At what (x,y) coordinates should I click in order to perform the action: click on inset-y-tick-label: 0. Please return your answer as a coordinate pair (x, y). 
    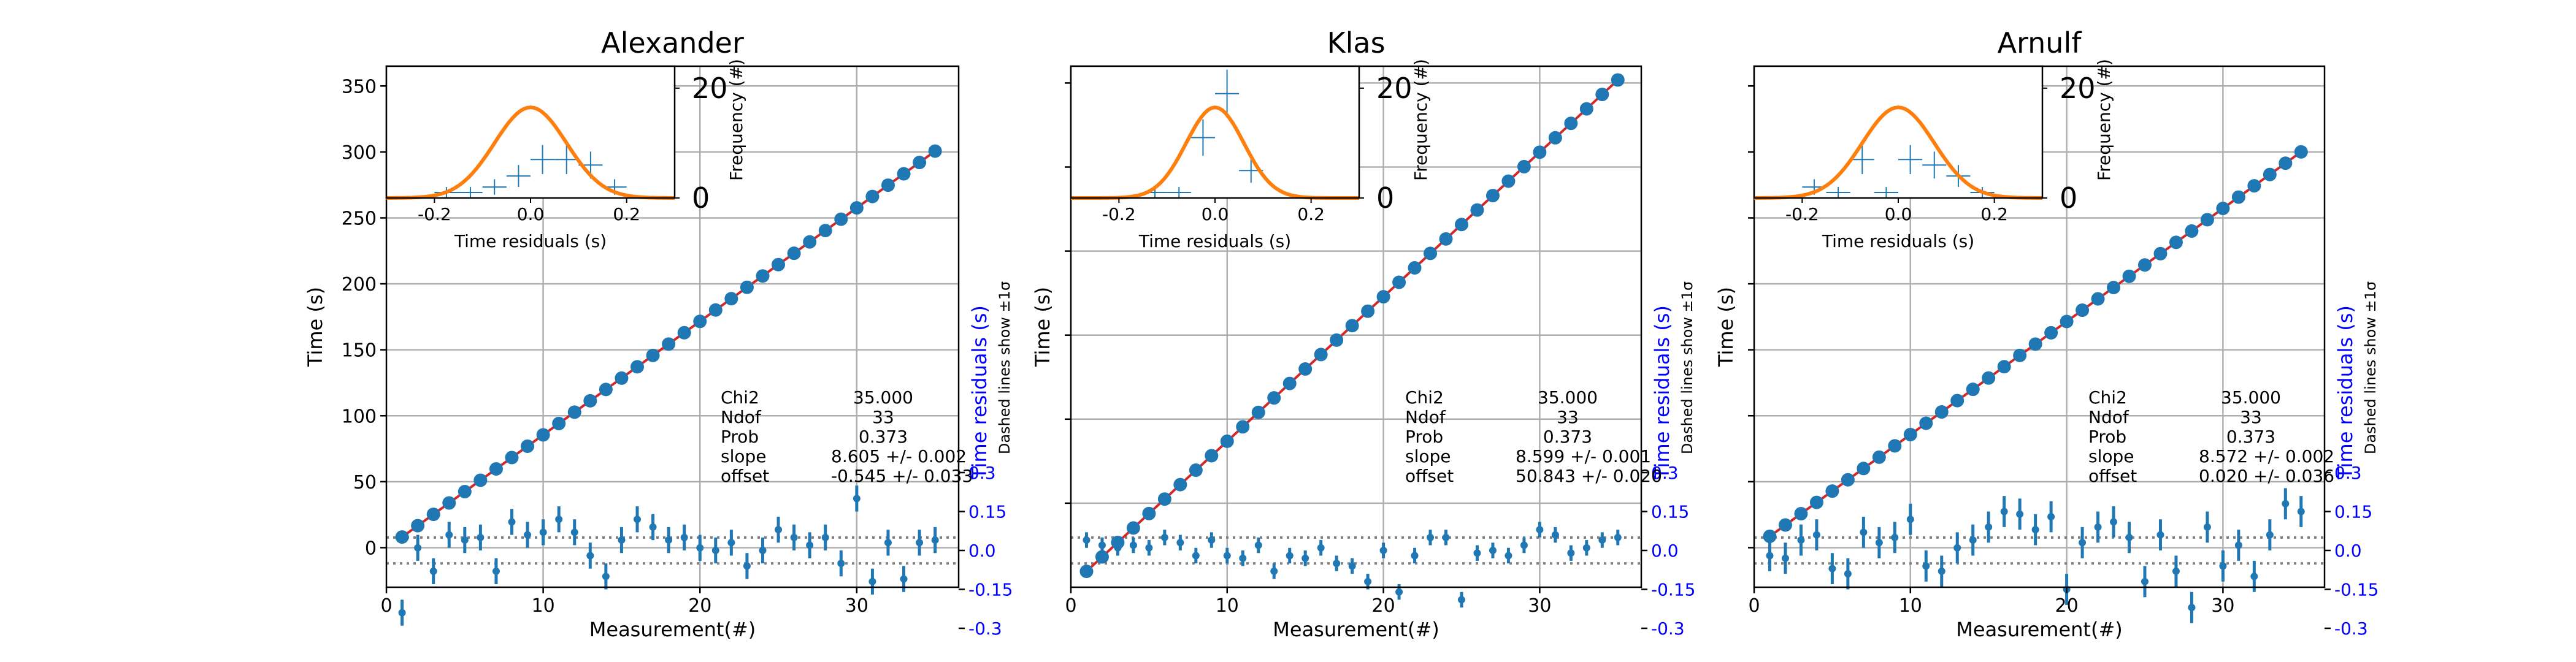
    Looking at the image, I should click on (1385, 198).